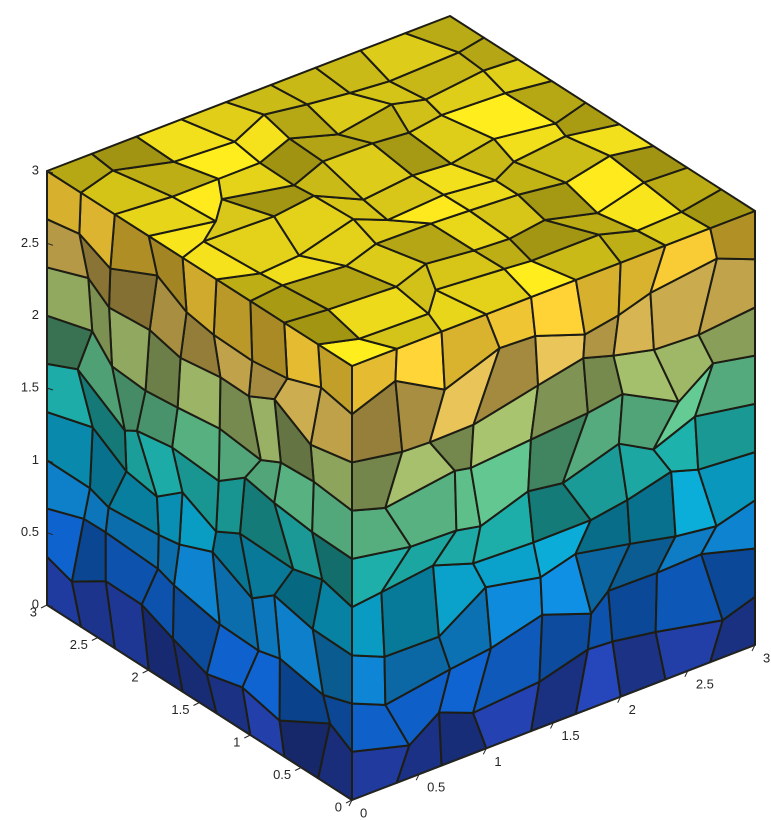 This screenshot has height=820, width=771. What do you see at coordinates (338, 806) in the screenshot?
I see `y-tick-label: 0` at bounding box center [338, 806].